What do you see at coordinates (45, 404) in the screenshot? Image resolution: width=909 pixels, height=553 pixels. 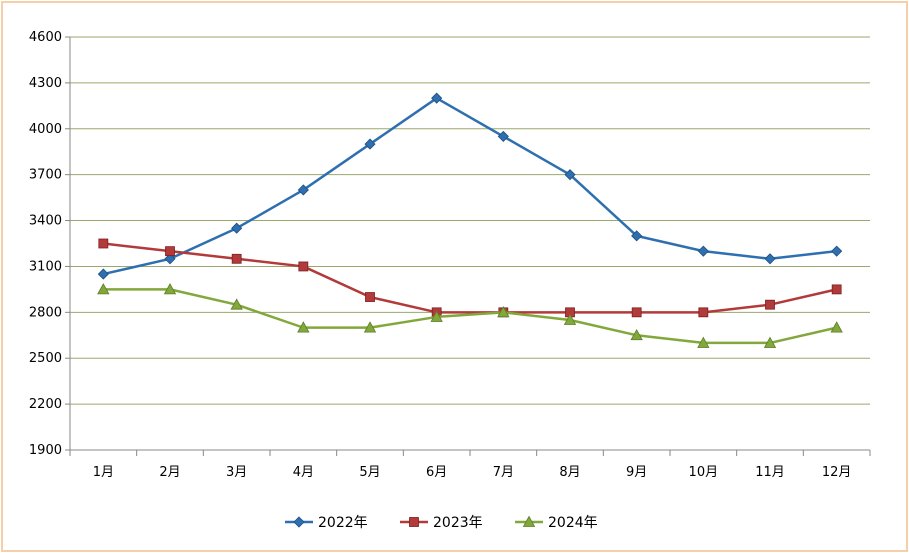 I see `y-tick-label-2200: 2200` at bounding box center [45, 404].